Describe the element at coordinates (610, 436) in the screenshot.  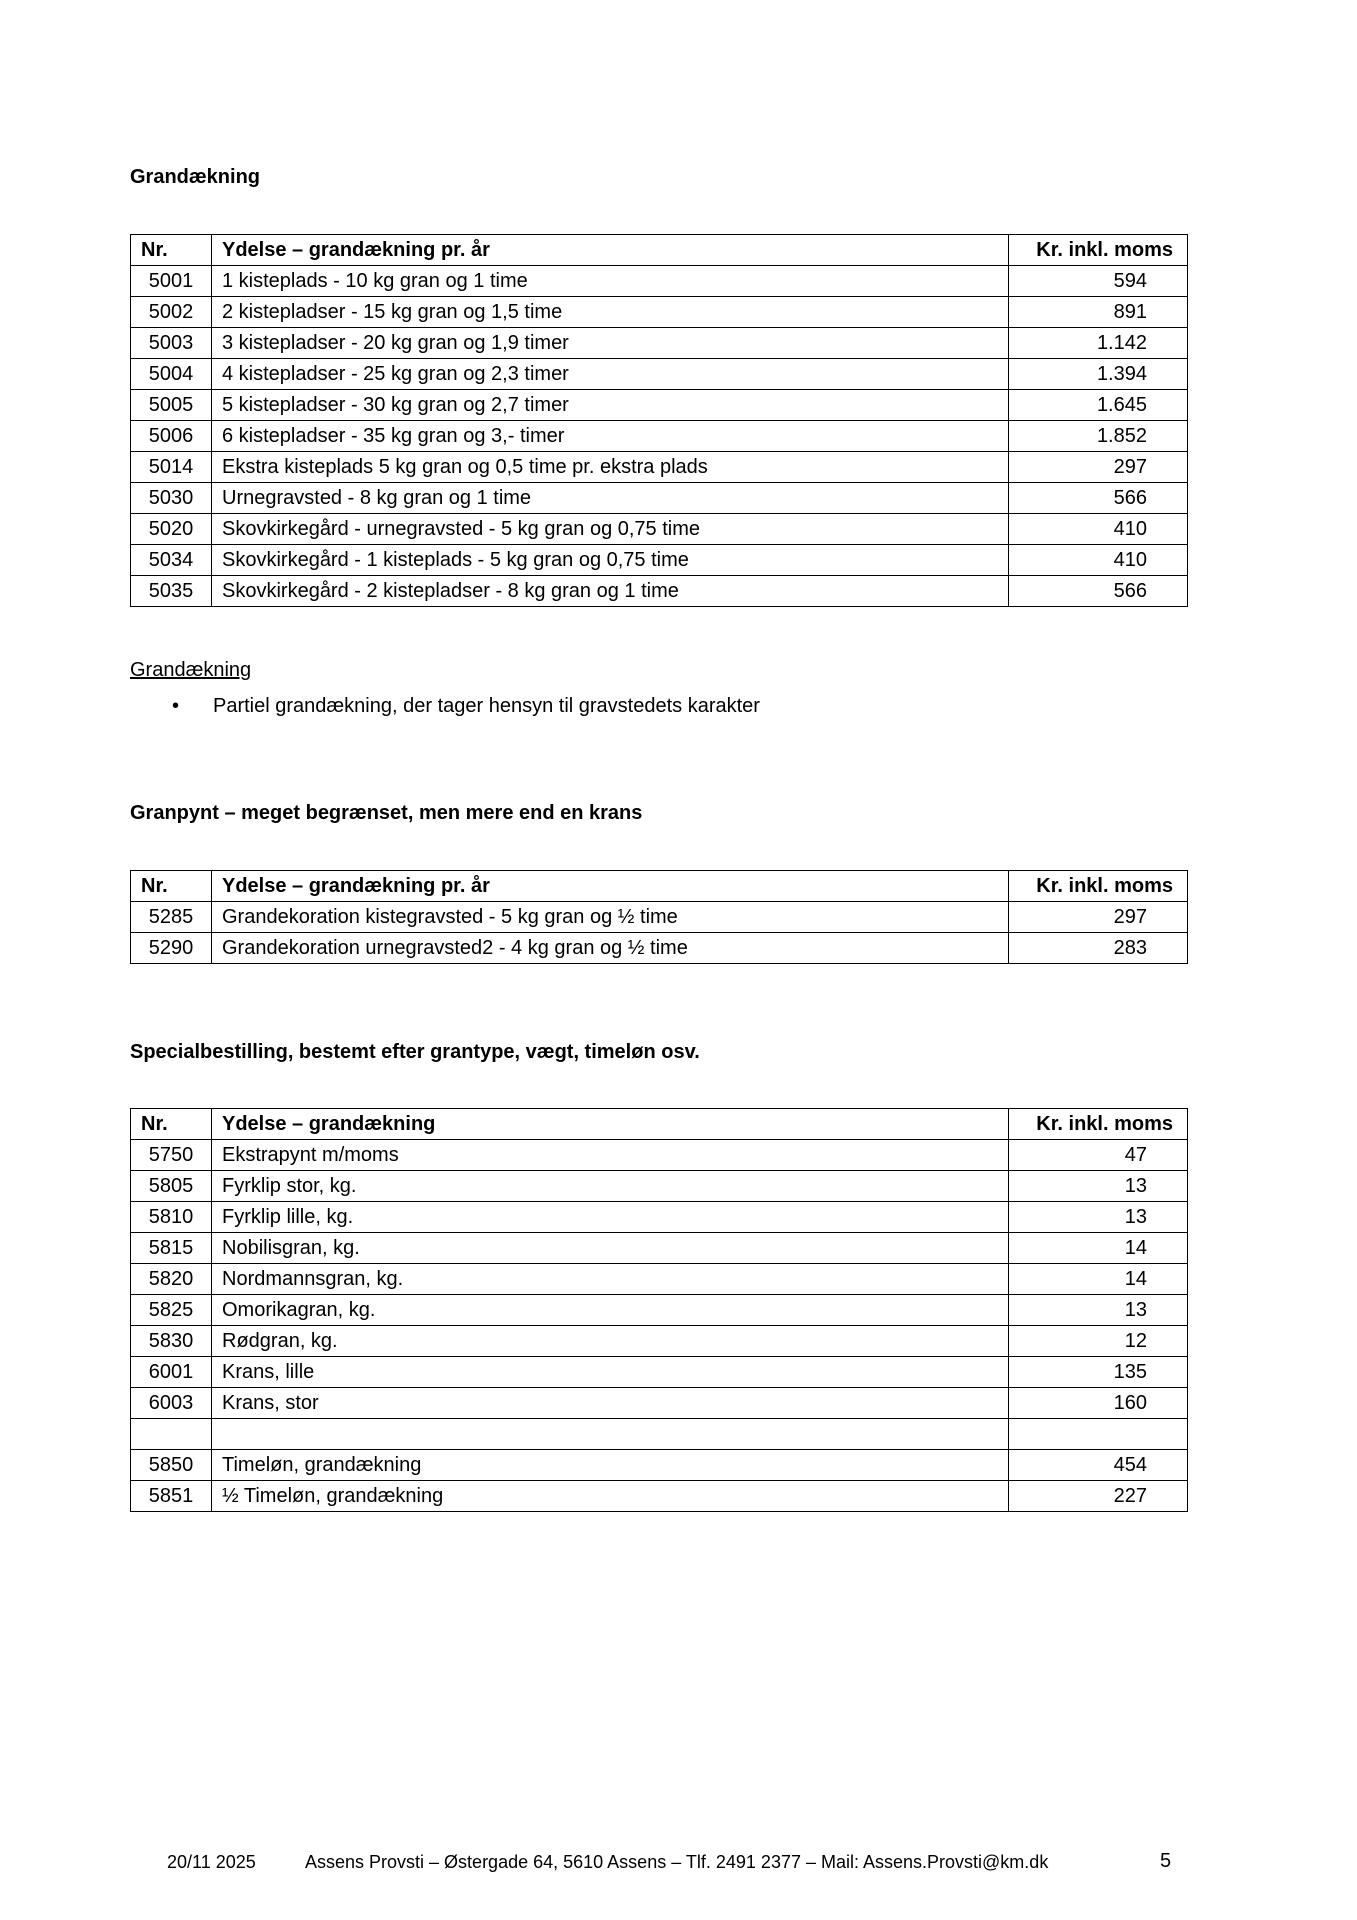
I see `item-description: 6 kistepladser - 35 kg gran og 3,- timer` at that location.